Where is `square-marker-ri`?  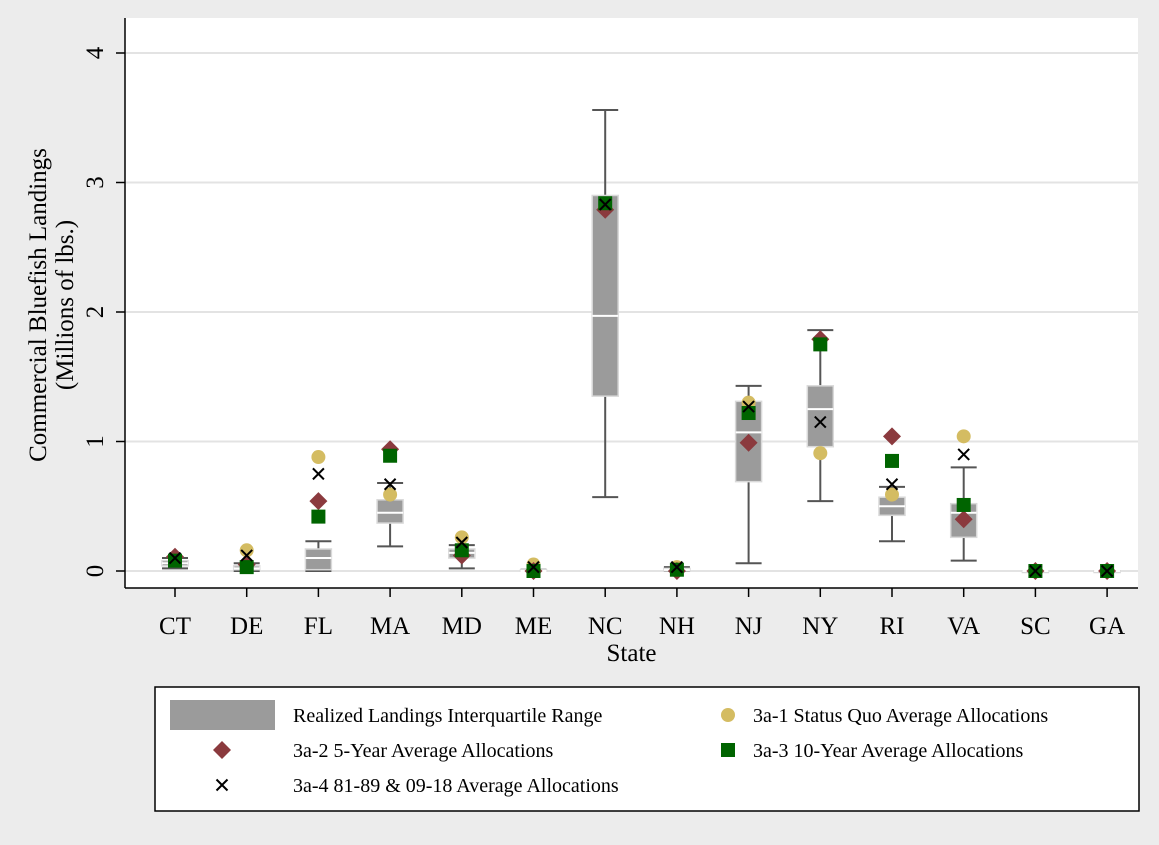
square-marker-ri is located at coordinates (892, 460).